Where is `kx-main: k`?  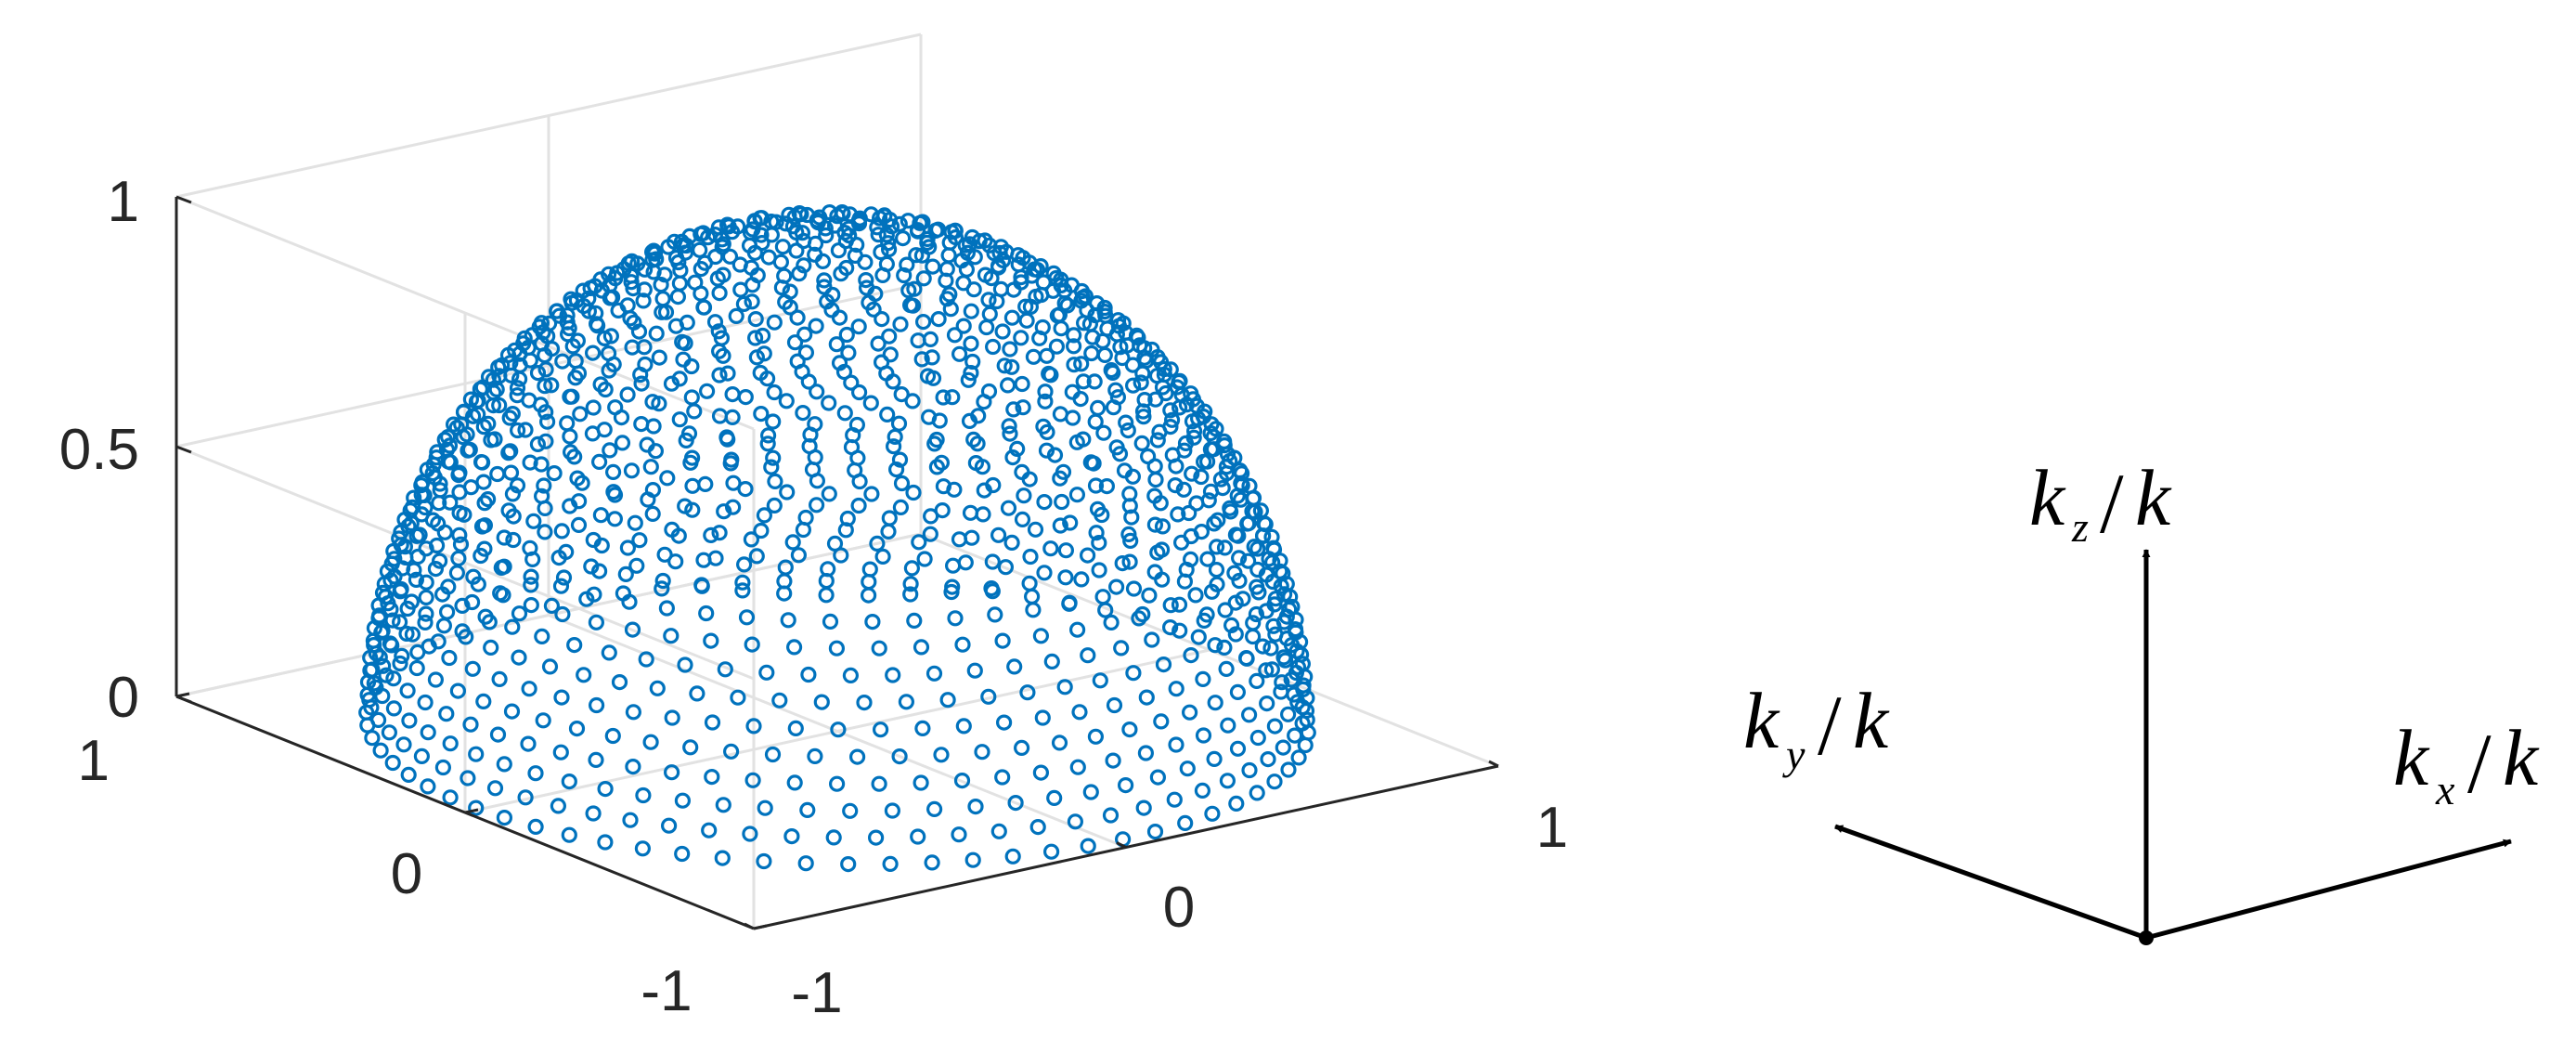 kx-main: k is located at coordinates (2411, 757).